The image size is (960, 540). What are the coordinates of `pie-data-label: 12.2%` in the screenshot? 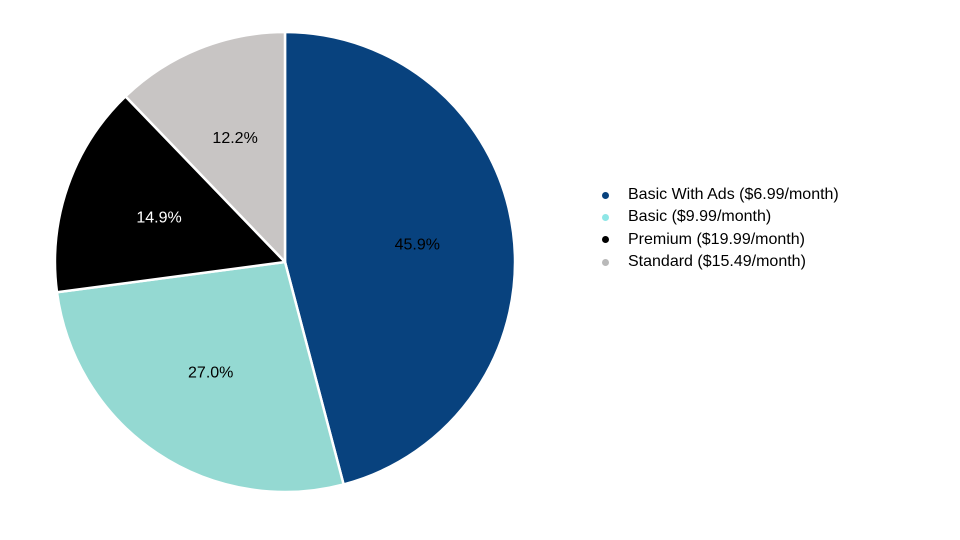 It's located at (234, 138).